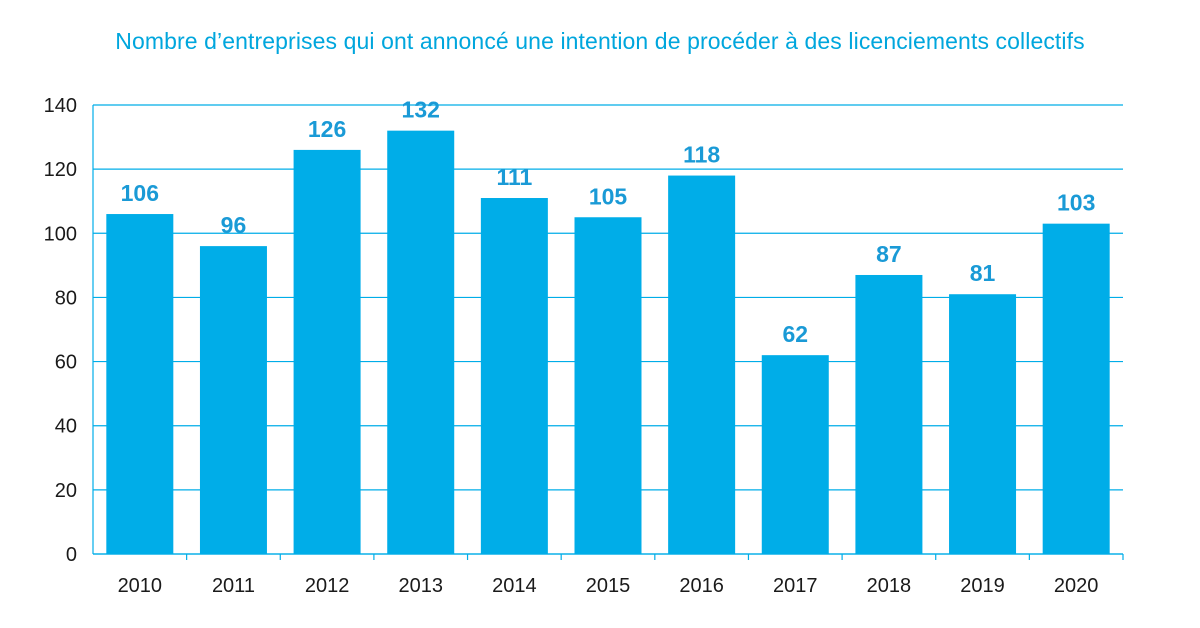 The height and width of the screenshot is (628, 1200). I want to click on y-tick-label: 140, so click(60, 106).